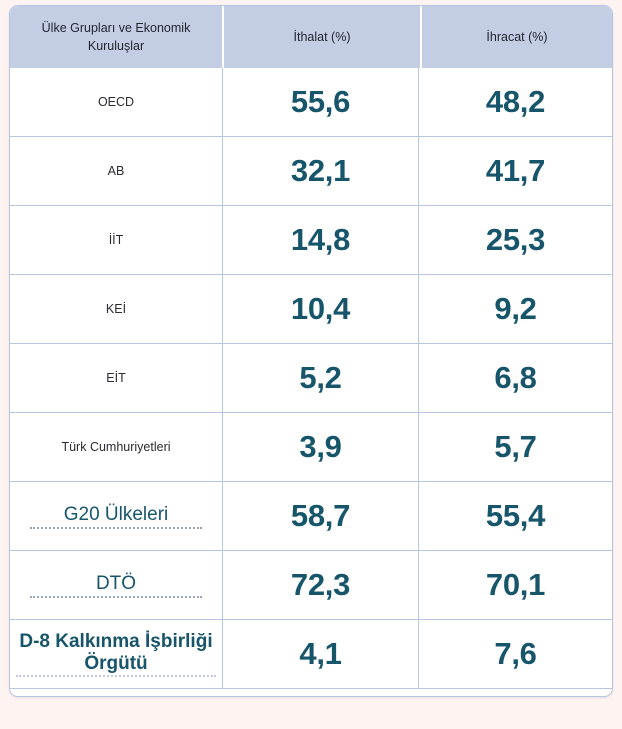 The height and width of the screenshot is (729, 622). What do you see at coordinates (322, 37) in the screenshot?
I see `column-header-imports: İthalat (%)` at bounding box center [322, 37].